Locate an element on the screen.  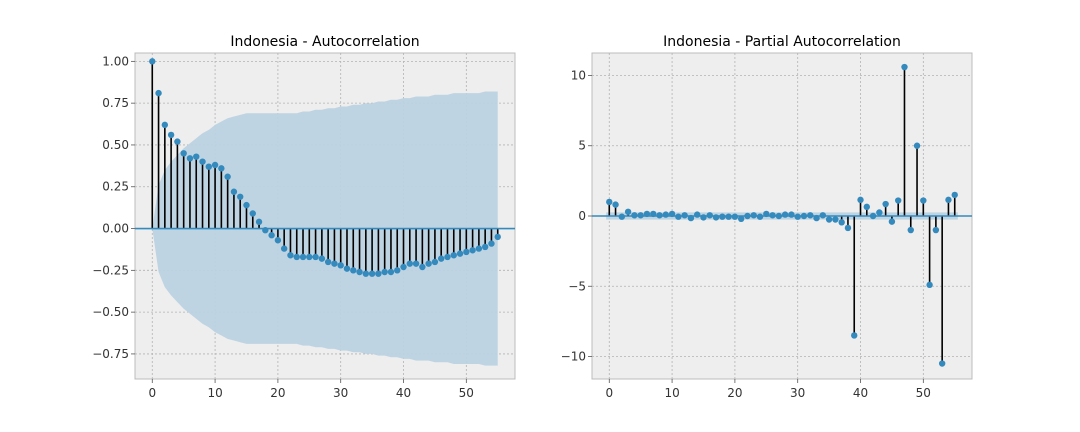
pacf-xtick-label: 50 is located at coordinates (923, 393).